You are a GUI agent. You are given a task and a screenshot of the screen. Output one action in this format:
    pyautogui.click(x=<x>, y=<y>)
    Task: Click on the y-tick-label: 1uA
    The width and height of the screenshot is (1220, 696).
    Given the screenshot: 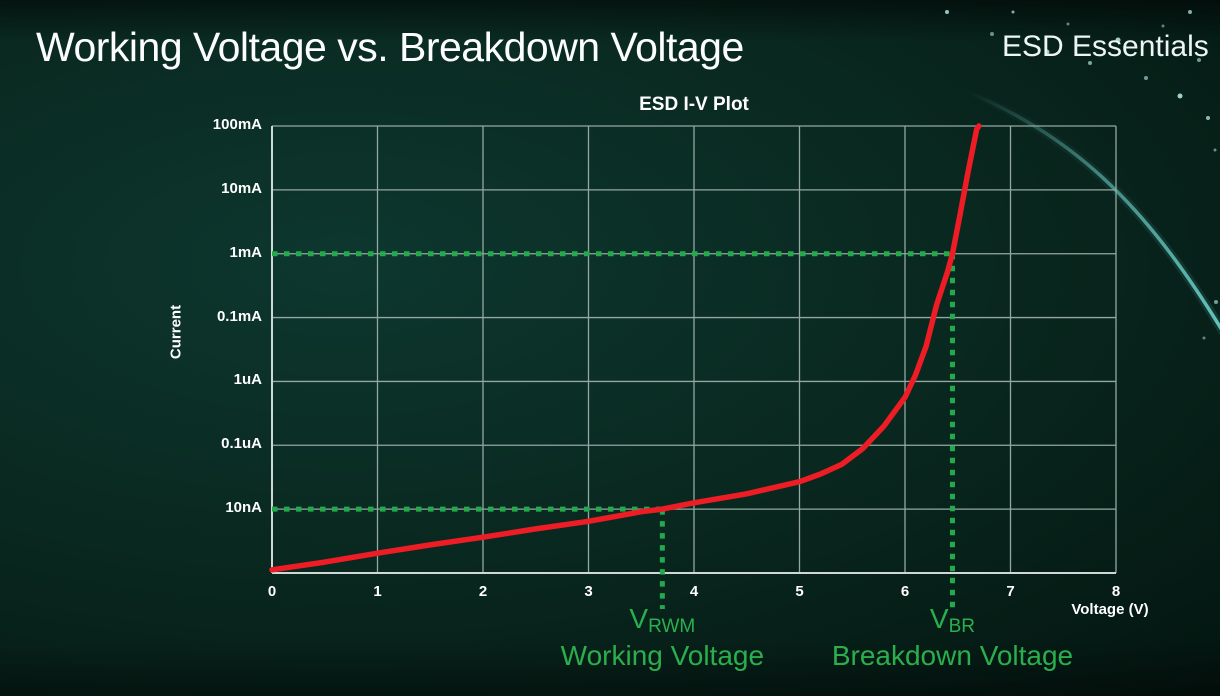 What is the action you would take?
    pyautogui.click(x=247, y=380)
    